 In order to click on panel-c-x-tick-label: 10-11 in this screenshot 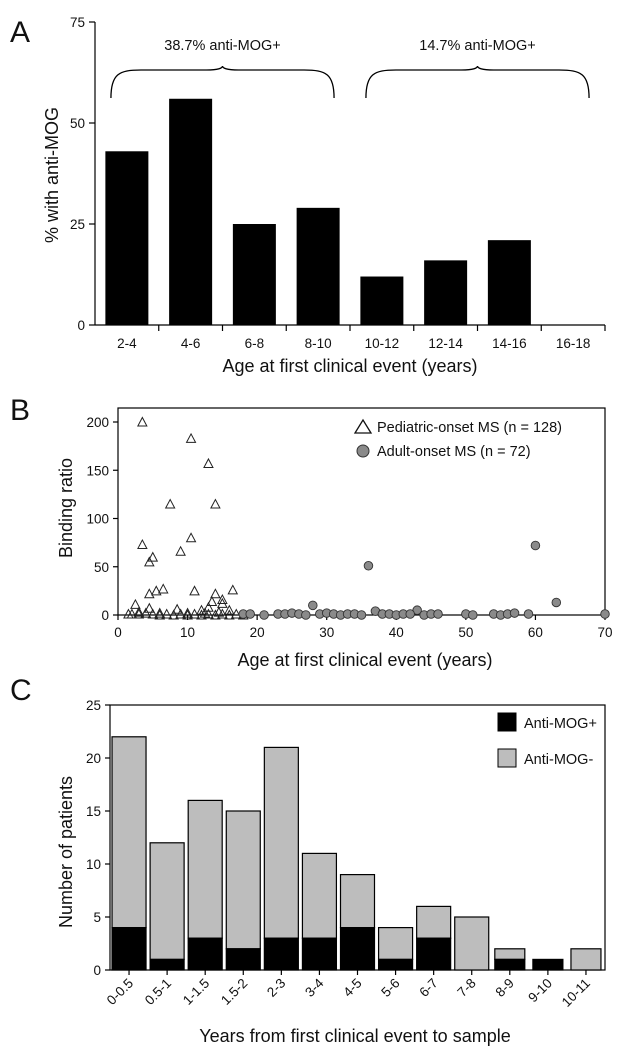, I will do `click(576, 993)`.